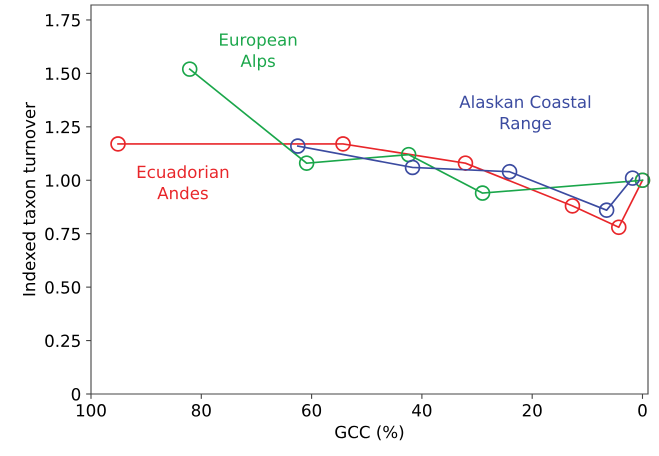 This screenshot has width=659, height=456. What do you see at coordinates (91, 410) in the screenshot?
I see `x-tick-label: 100` at bounding box center [91, 410].